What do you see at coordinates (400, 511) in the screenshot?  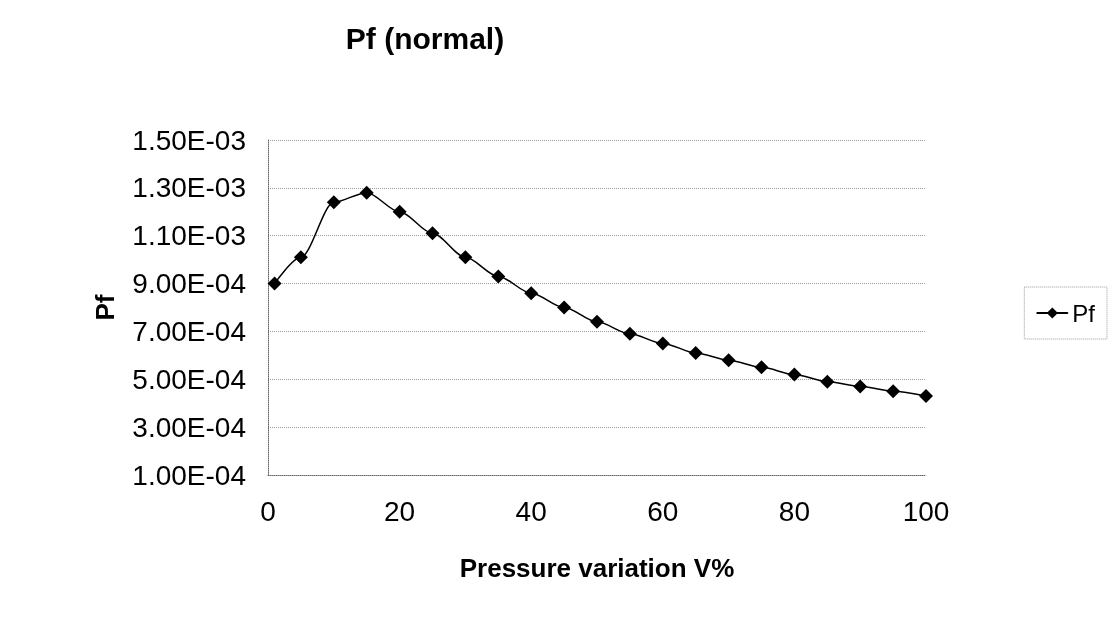 I see `x-tick-label: 20` at bounding box center [400, 511].